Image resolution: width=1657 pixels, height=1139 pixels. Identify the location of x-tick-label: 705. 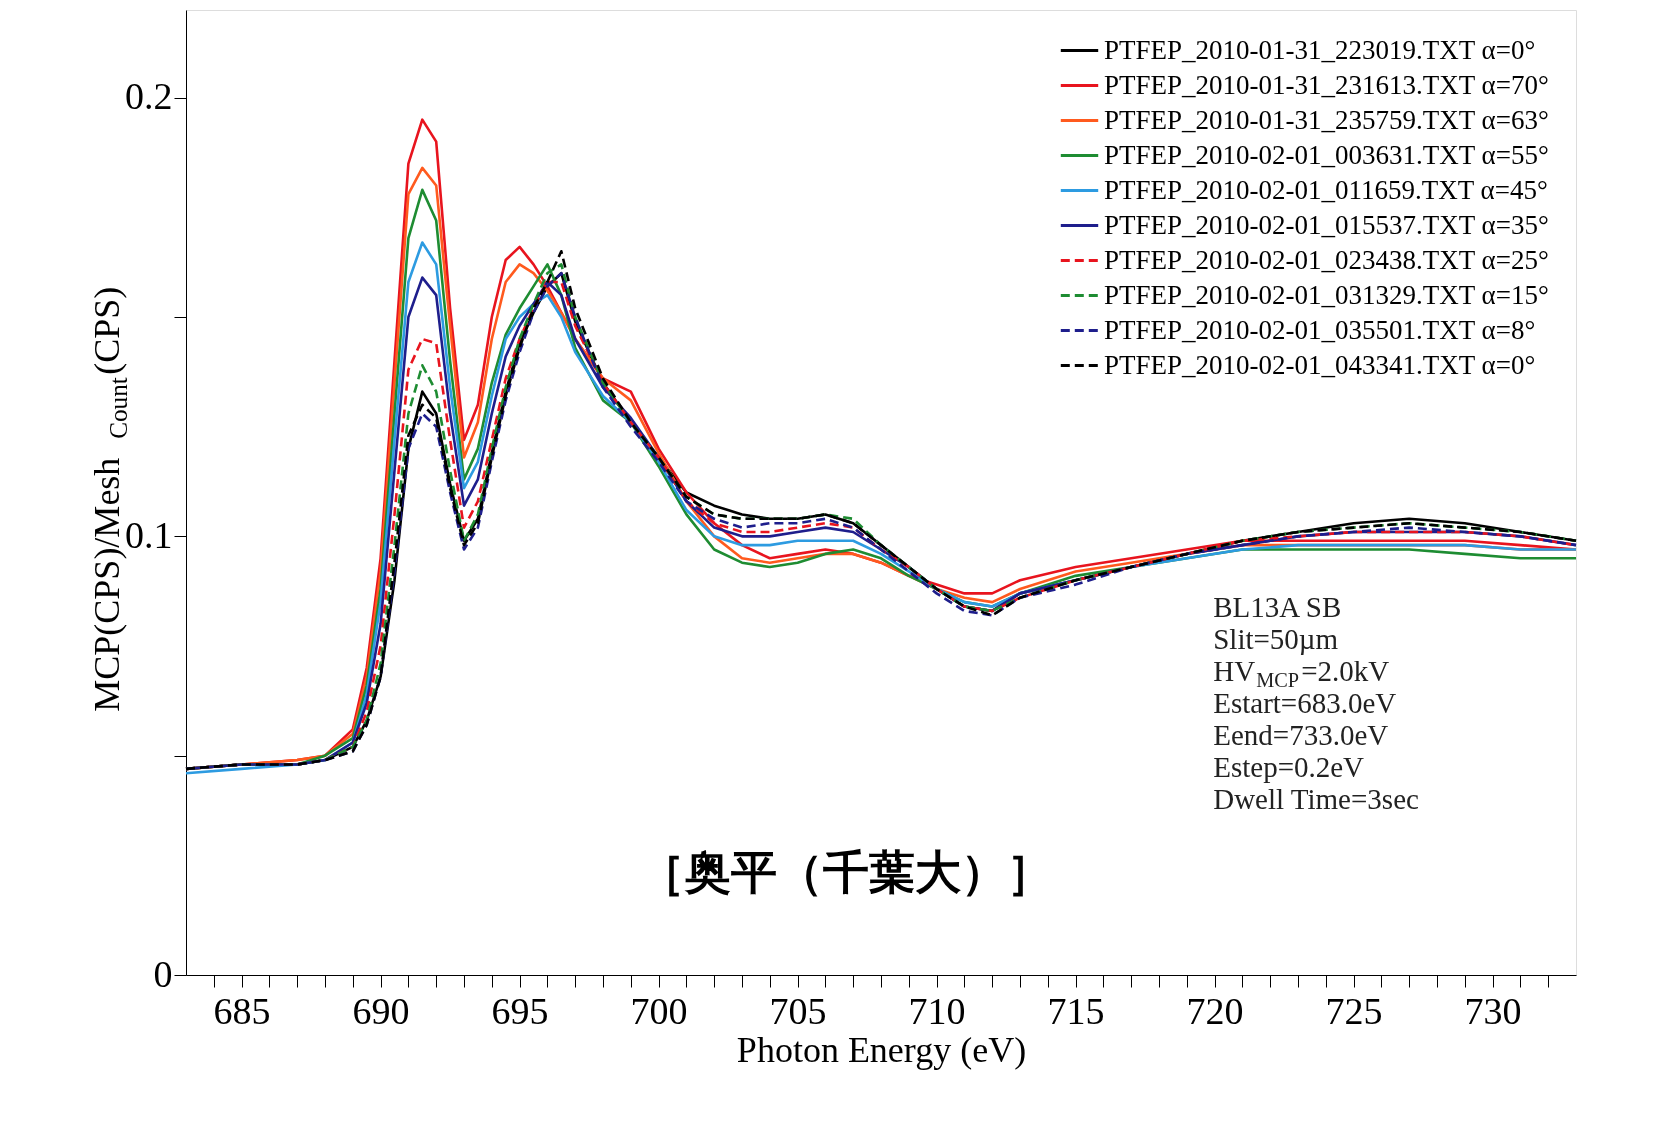
(798, 1010).